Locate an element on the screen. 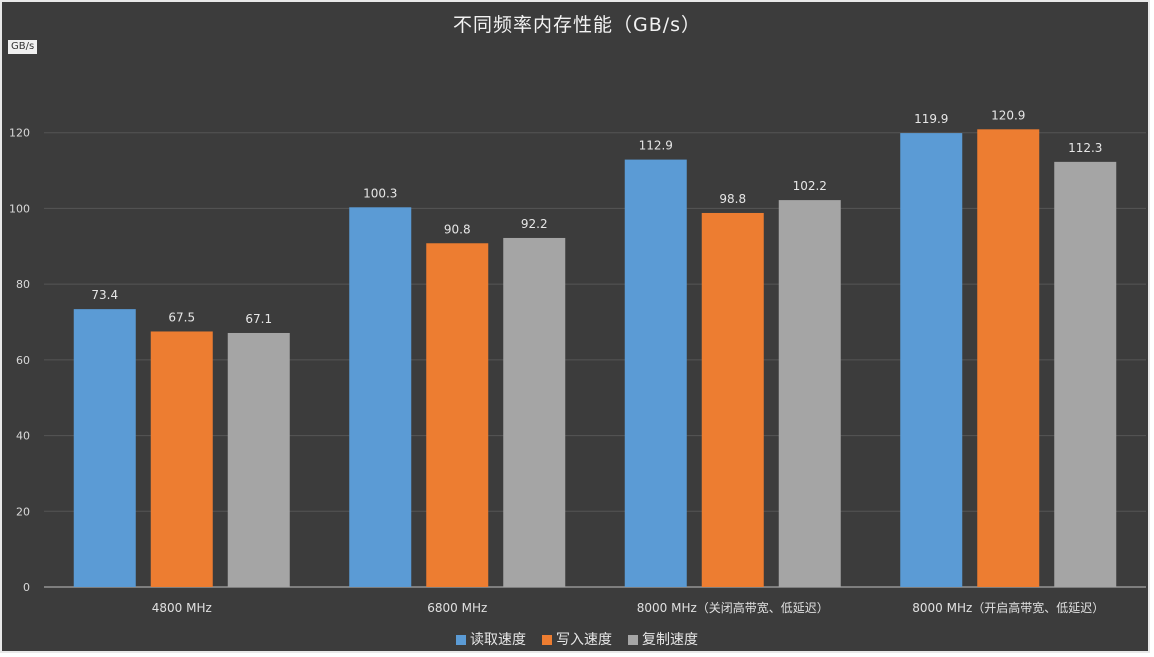 Image resolution: width=1154 pixels, height=657 pixels. x-tick-label: 8000 MHz（开启高带宽、低延迟） is located at coordinates (1008, 607).